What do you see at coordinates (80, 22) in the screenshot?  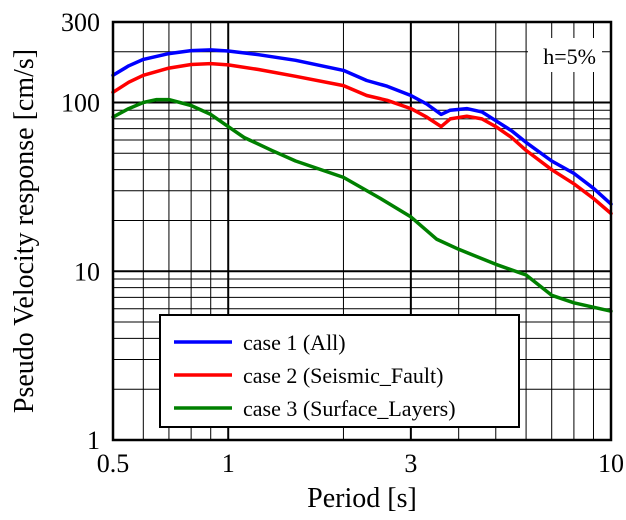 I see `y-tick-label: 300` at bounding box center [80, 22].